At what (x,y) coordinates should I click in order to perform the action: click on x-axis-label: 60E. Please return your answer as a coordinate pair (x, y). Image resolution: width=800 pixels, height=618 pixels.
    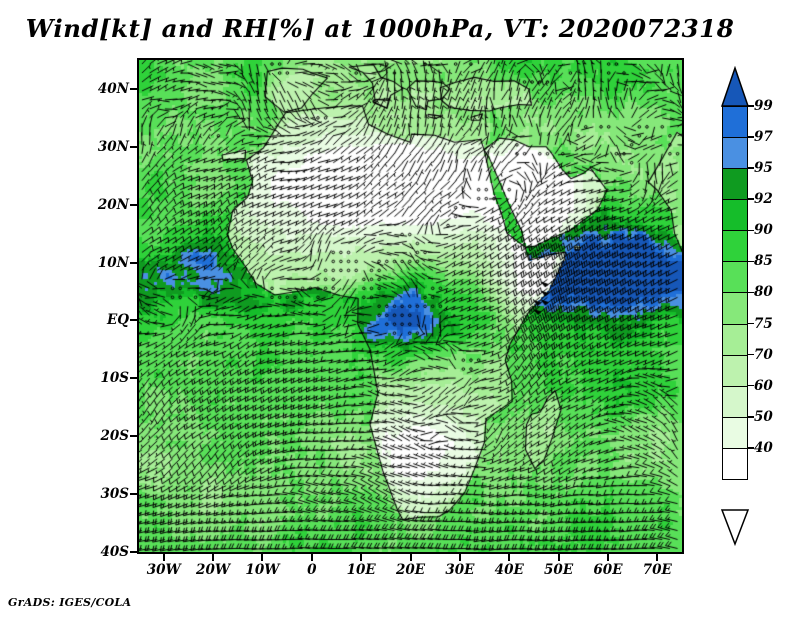
    Looking at the image, I should click on (608, 570).